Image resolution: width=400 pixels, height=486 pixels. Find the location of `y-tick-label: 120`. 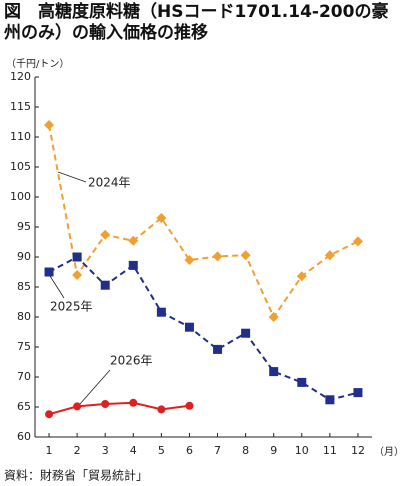

y-tick-label: 120 is located at coordinates (20, 76).